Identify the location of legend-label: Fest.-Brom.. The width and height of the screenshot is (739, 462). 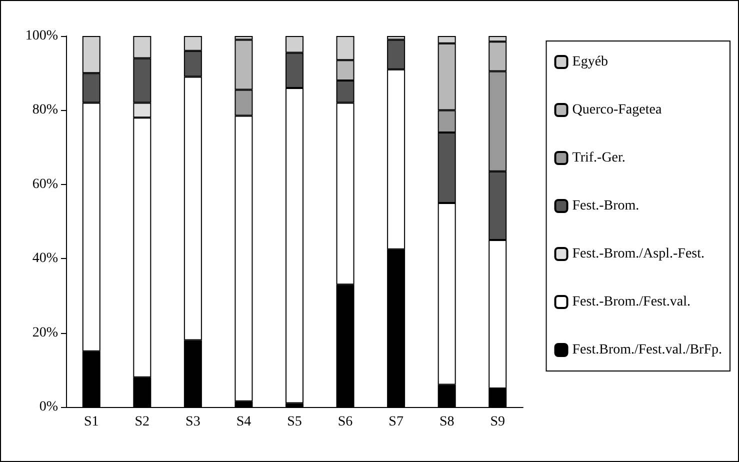
(606, 206).